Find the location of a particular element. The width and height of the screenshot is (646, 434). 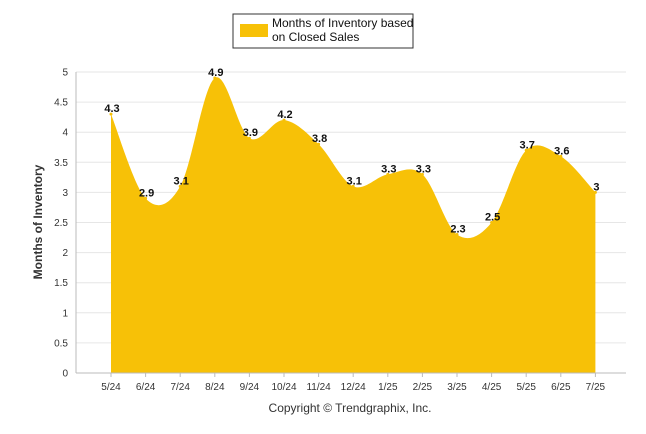

y-tick-labels: 0 0.5 1 1.5 2 2.5 3 3.5 4 4.5 5 is located at coordinates (61, 224).